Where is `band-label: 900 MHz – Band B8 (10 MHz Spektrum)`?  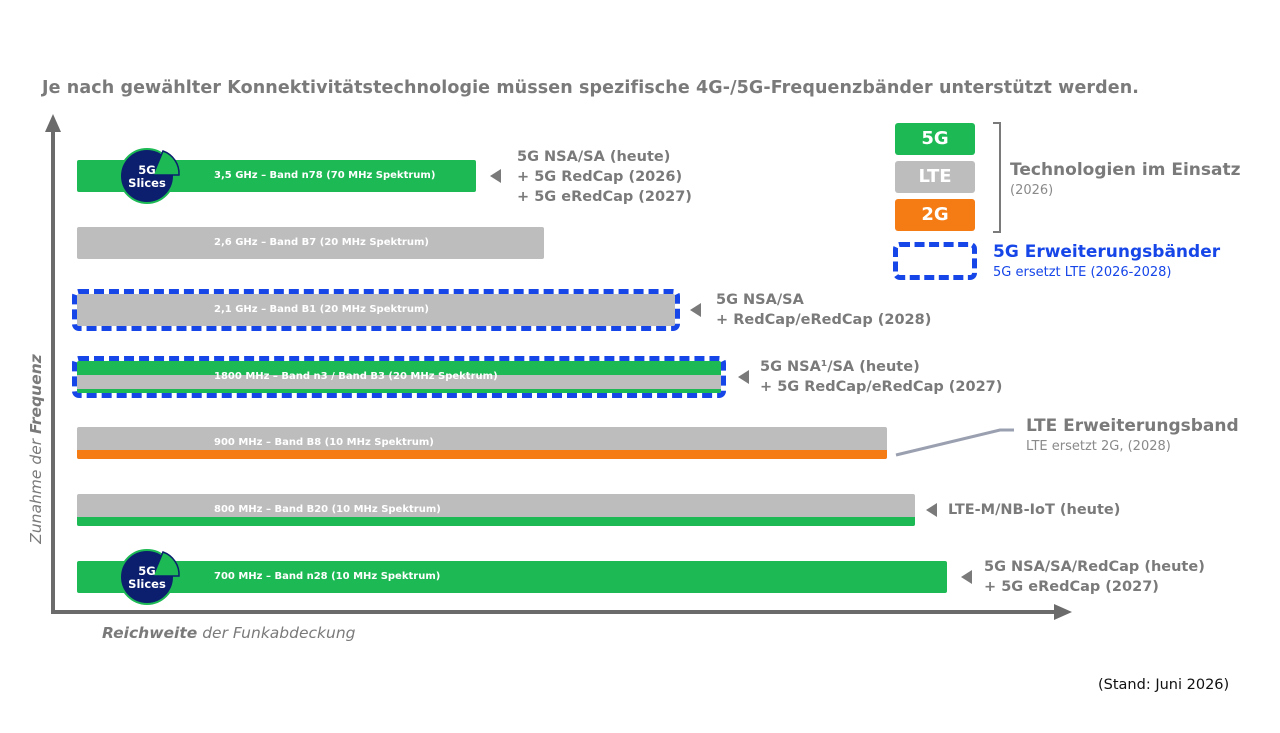
band-label: 900 MHz – Band B8 (10 MHz Spektrum) is located at coordinates (324, 442).